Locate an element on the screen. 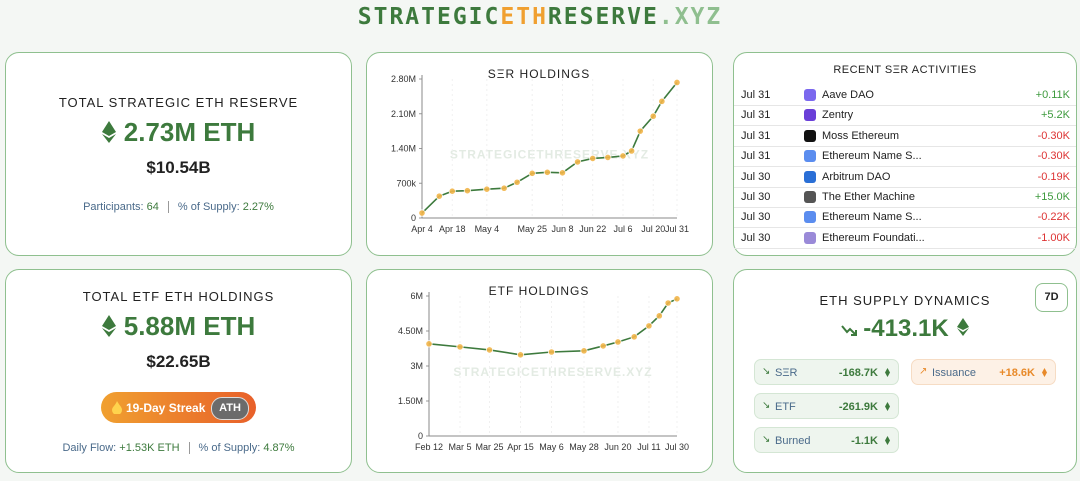 The image size is (1080, 481). amount-text: 5.88M ETH is located at coordinates (189, 326).